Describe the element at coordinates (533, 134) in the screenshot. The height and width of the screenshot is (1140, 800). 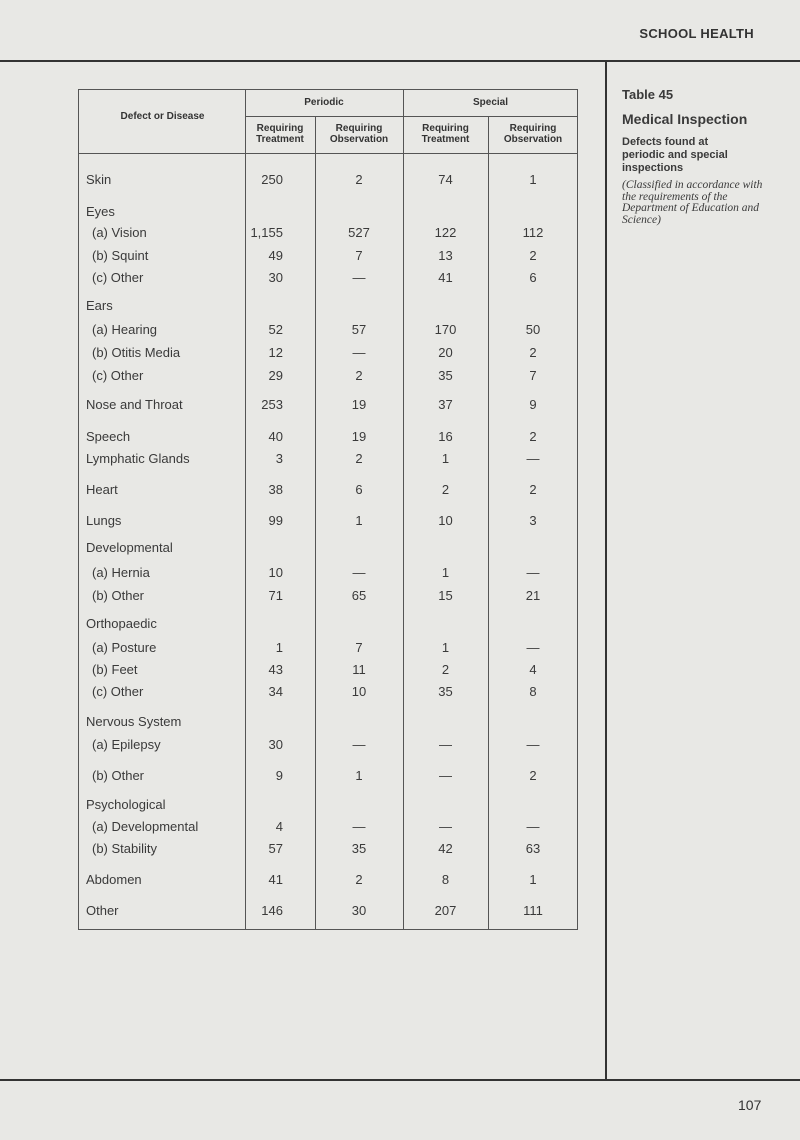
I see `header-special-observation: Requiring Observation` at that location.